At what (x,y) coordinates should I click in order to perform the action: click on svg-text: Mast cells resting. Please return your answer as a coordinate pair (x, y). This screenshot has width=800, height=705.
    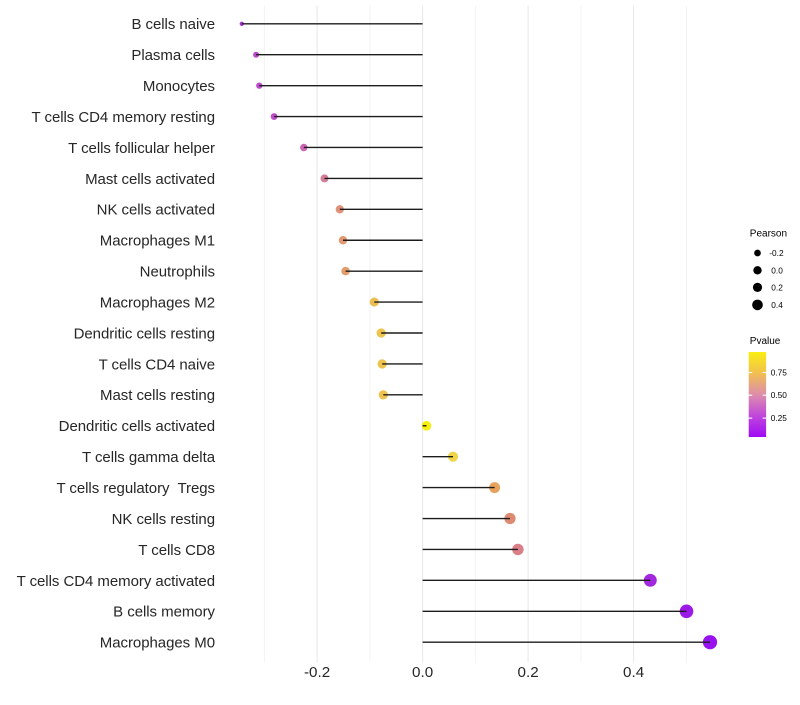
    Looking at the image, I should click on (157, 395).